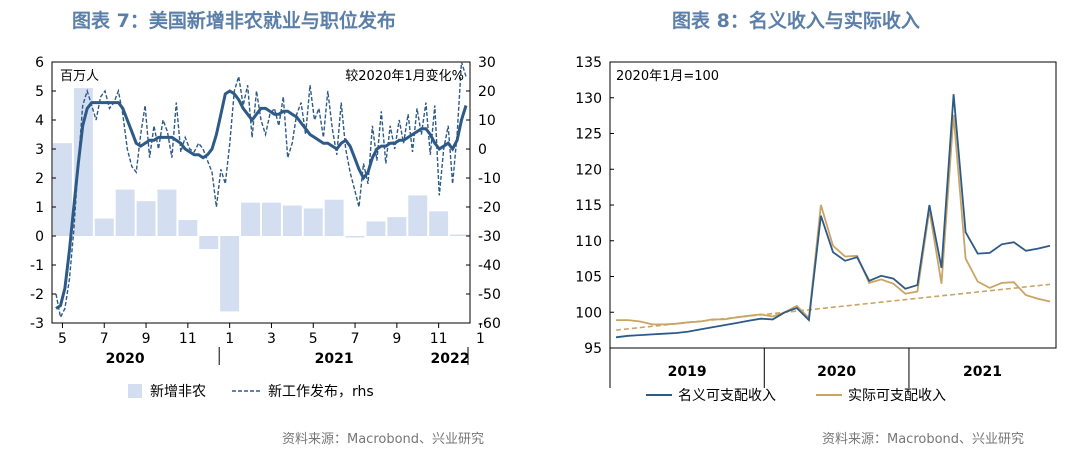 The width and height of the screenshot is (1080, 462). What do you see at coordinates (39, 150) in the screenshot?
I see `left-tick-label: 3` at bounding box center [39, 150].